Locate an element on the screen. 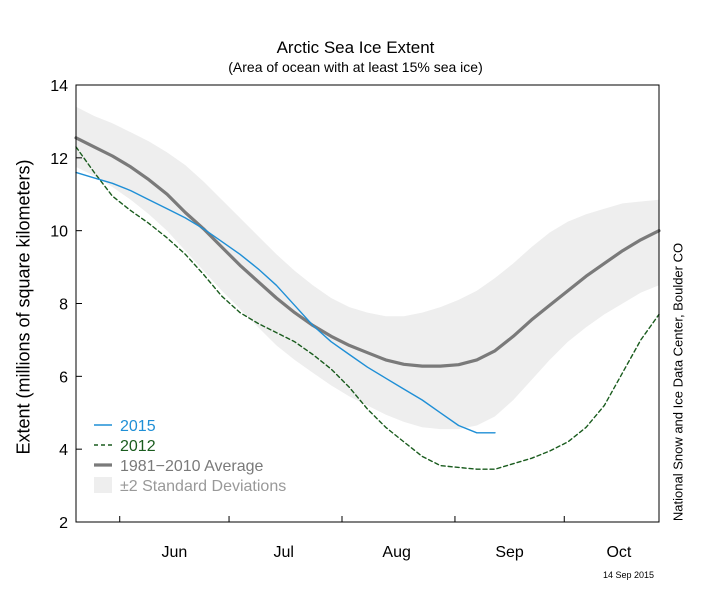 The height and width of the screenshot is (589, 711). y-tick-label: 12 is located at coordinates (59, 159).